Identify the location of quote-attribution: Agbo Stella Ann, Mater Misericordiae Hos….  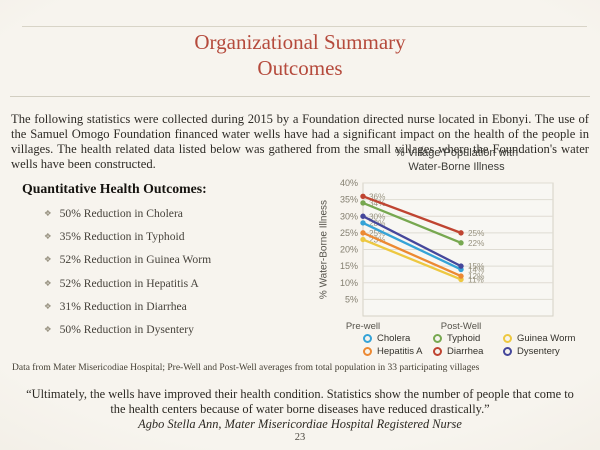
(300, 424).